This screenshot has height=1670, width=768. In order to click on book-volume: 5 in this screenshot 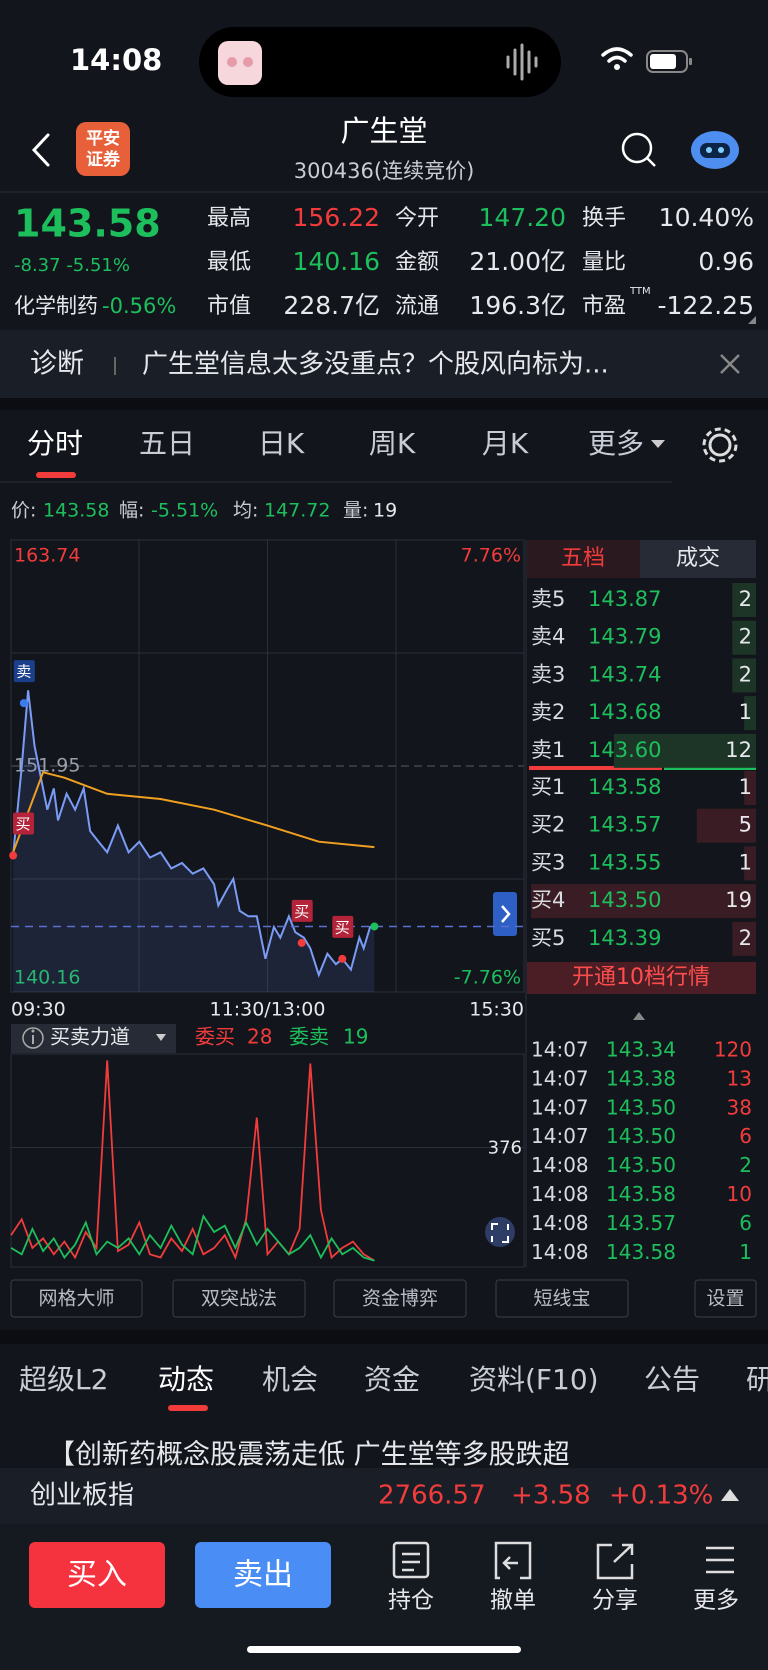, I will do `click(745, 825)`.